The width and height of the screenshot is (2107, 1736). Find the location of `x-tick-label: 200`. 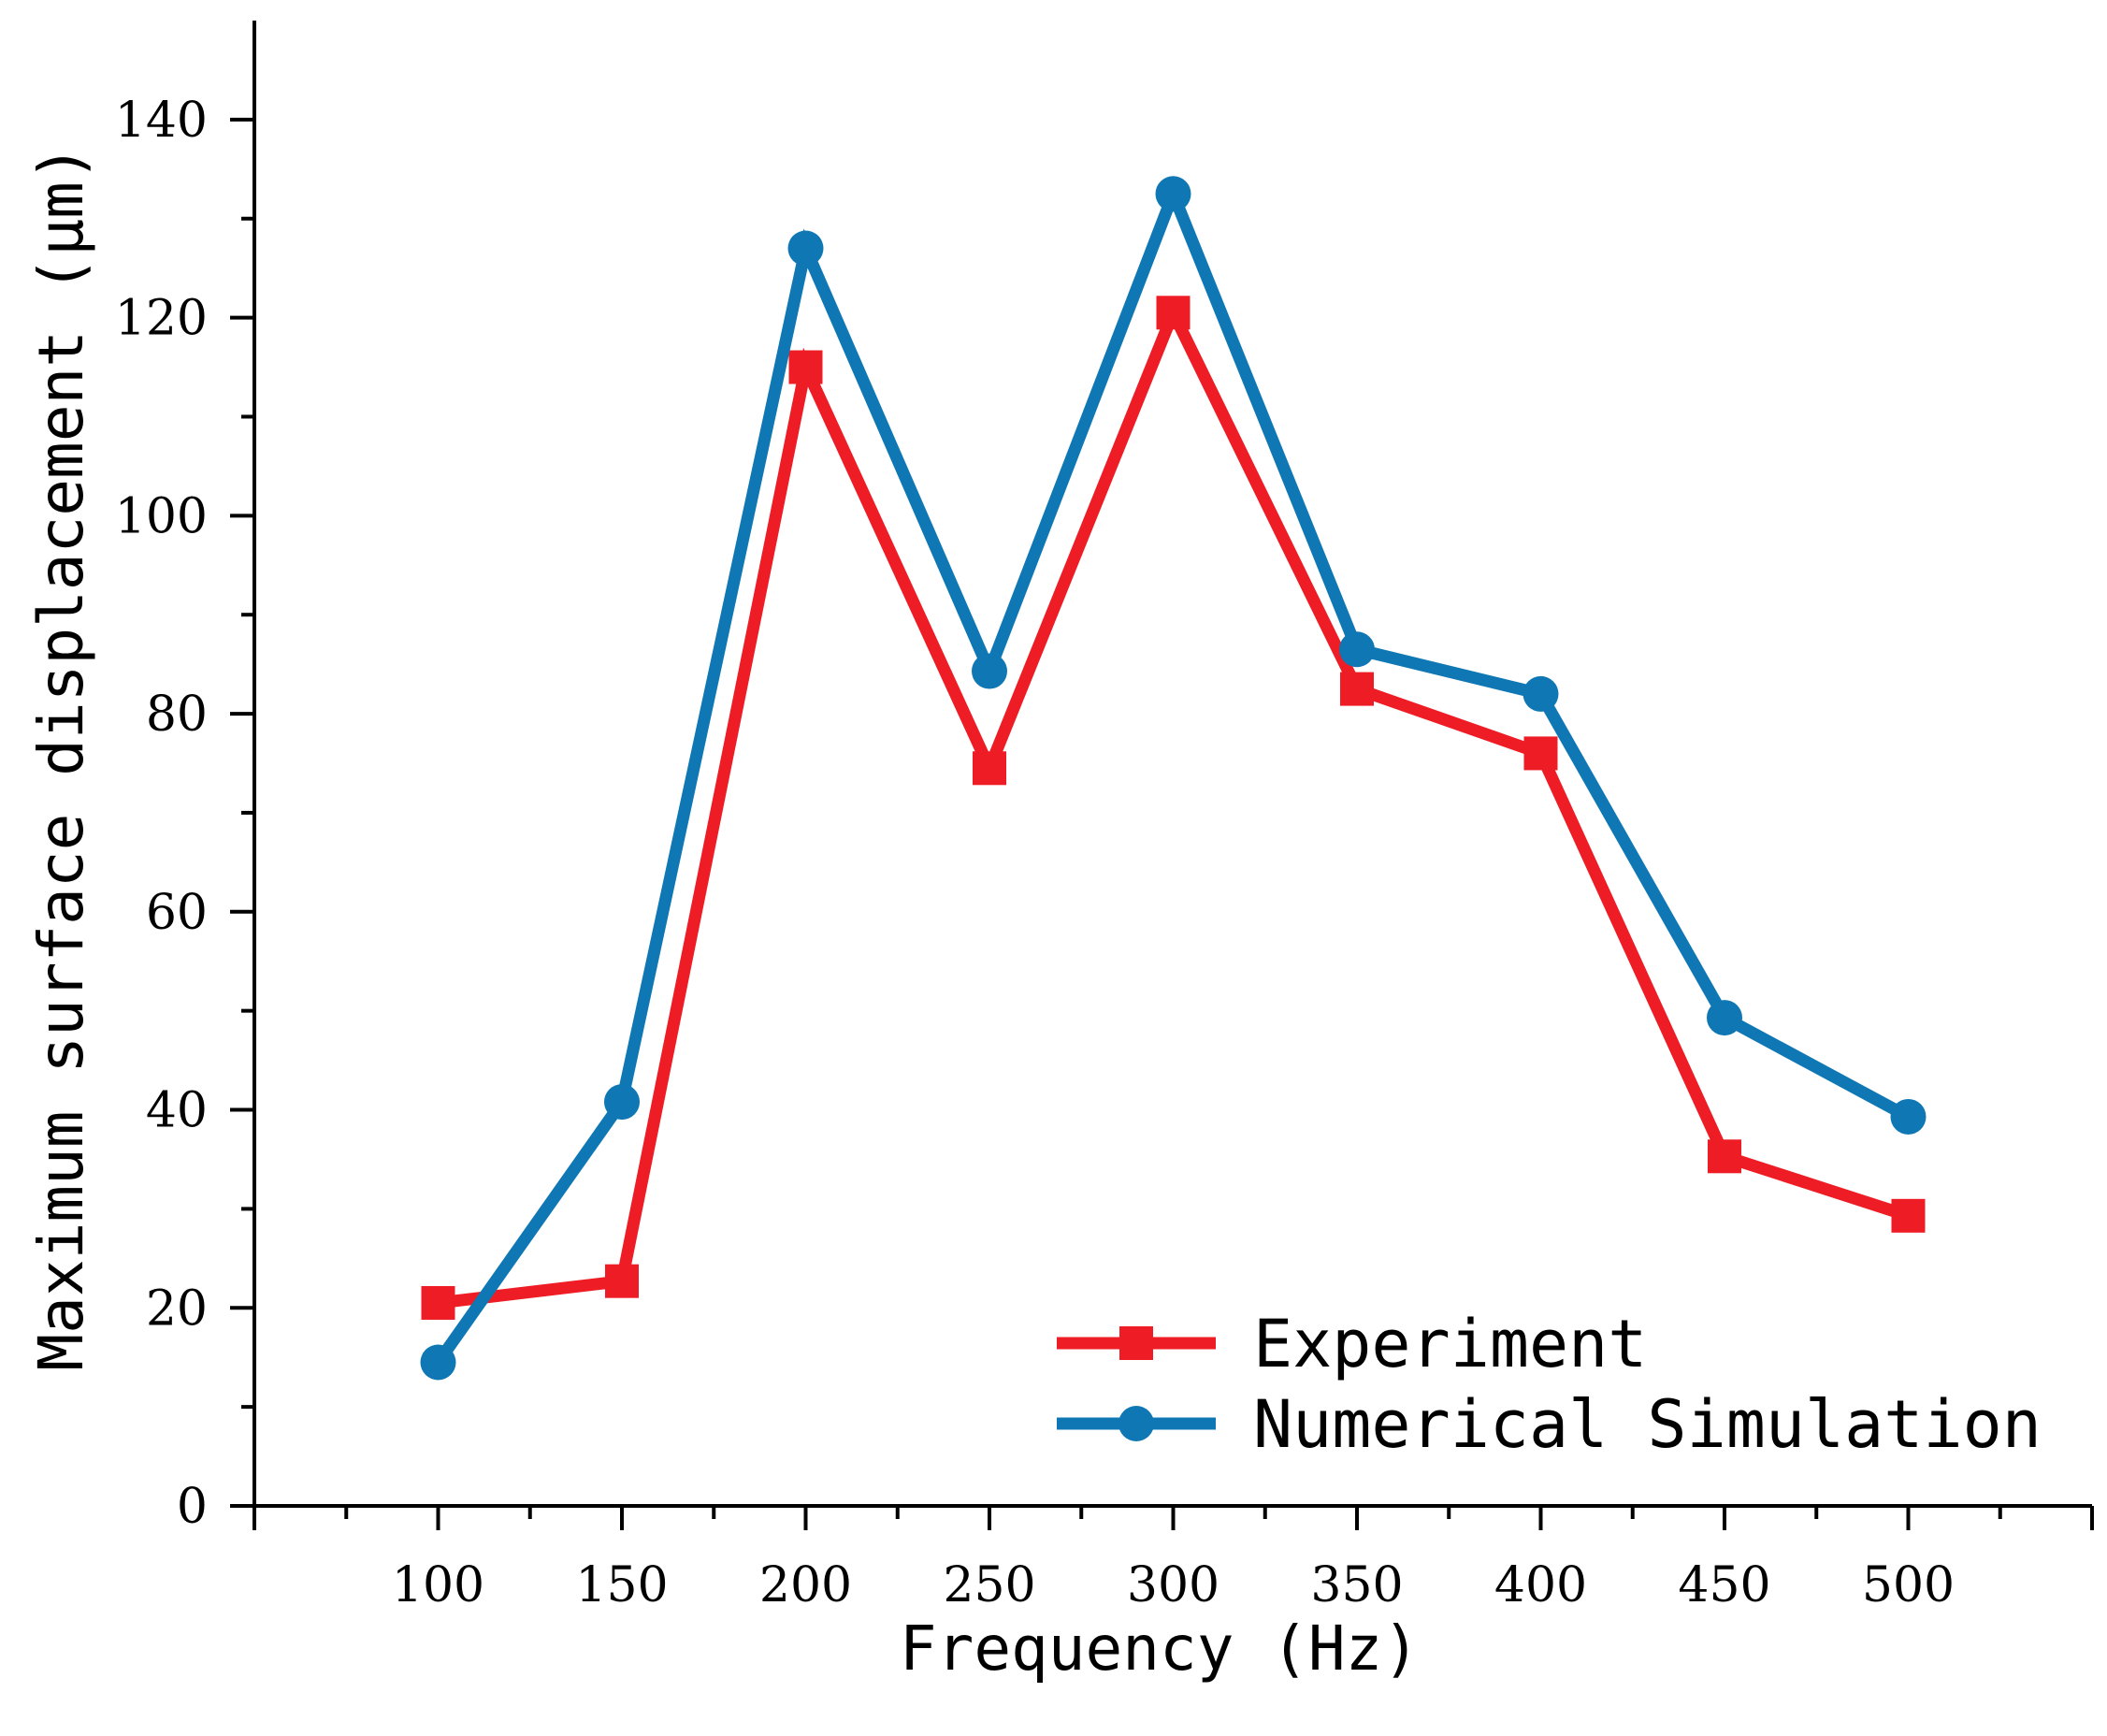

x-tick-label: 200 is located at coordinates (805, 1585).